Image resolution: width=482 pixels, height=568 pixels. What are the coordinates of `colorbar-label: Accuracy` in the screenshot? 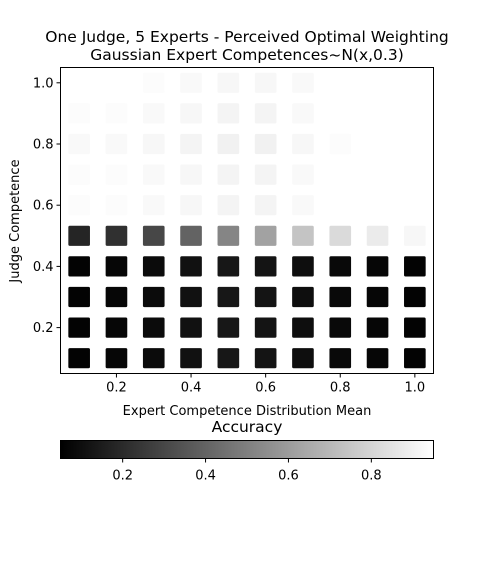 It's located at (247, 427).